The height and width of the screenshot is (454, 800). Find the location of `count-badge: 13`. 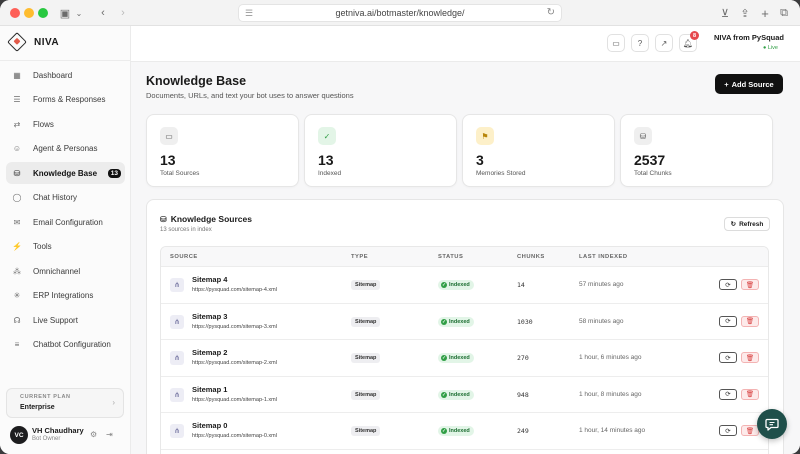

count-badge: 13 is located at coordinates (114, 173).